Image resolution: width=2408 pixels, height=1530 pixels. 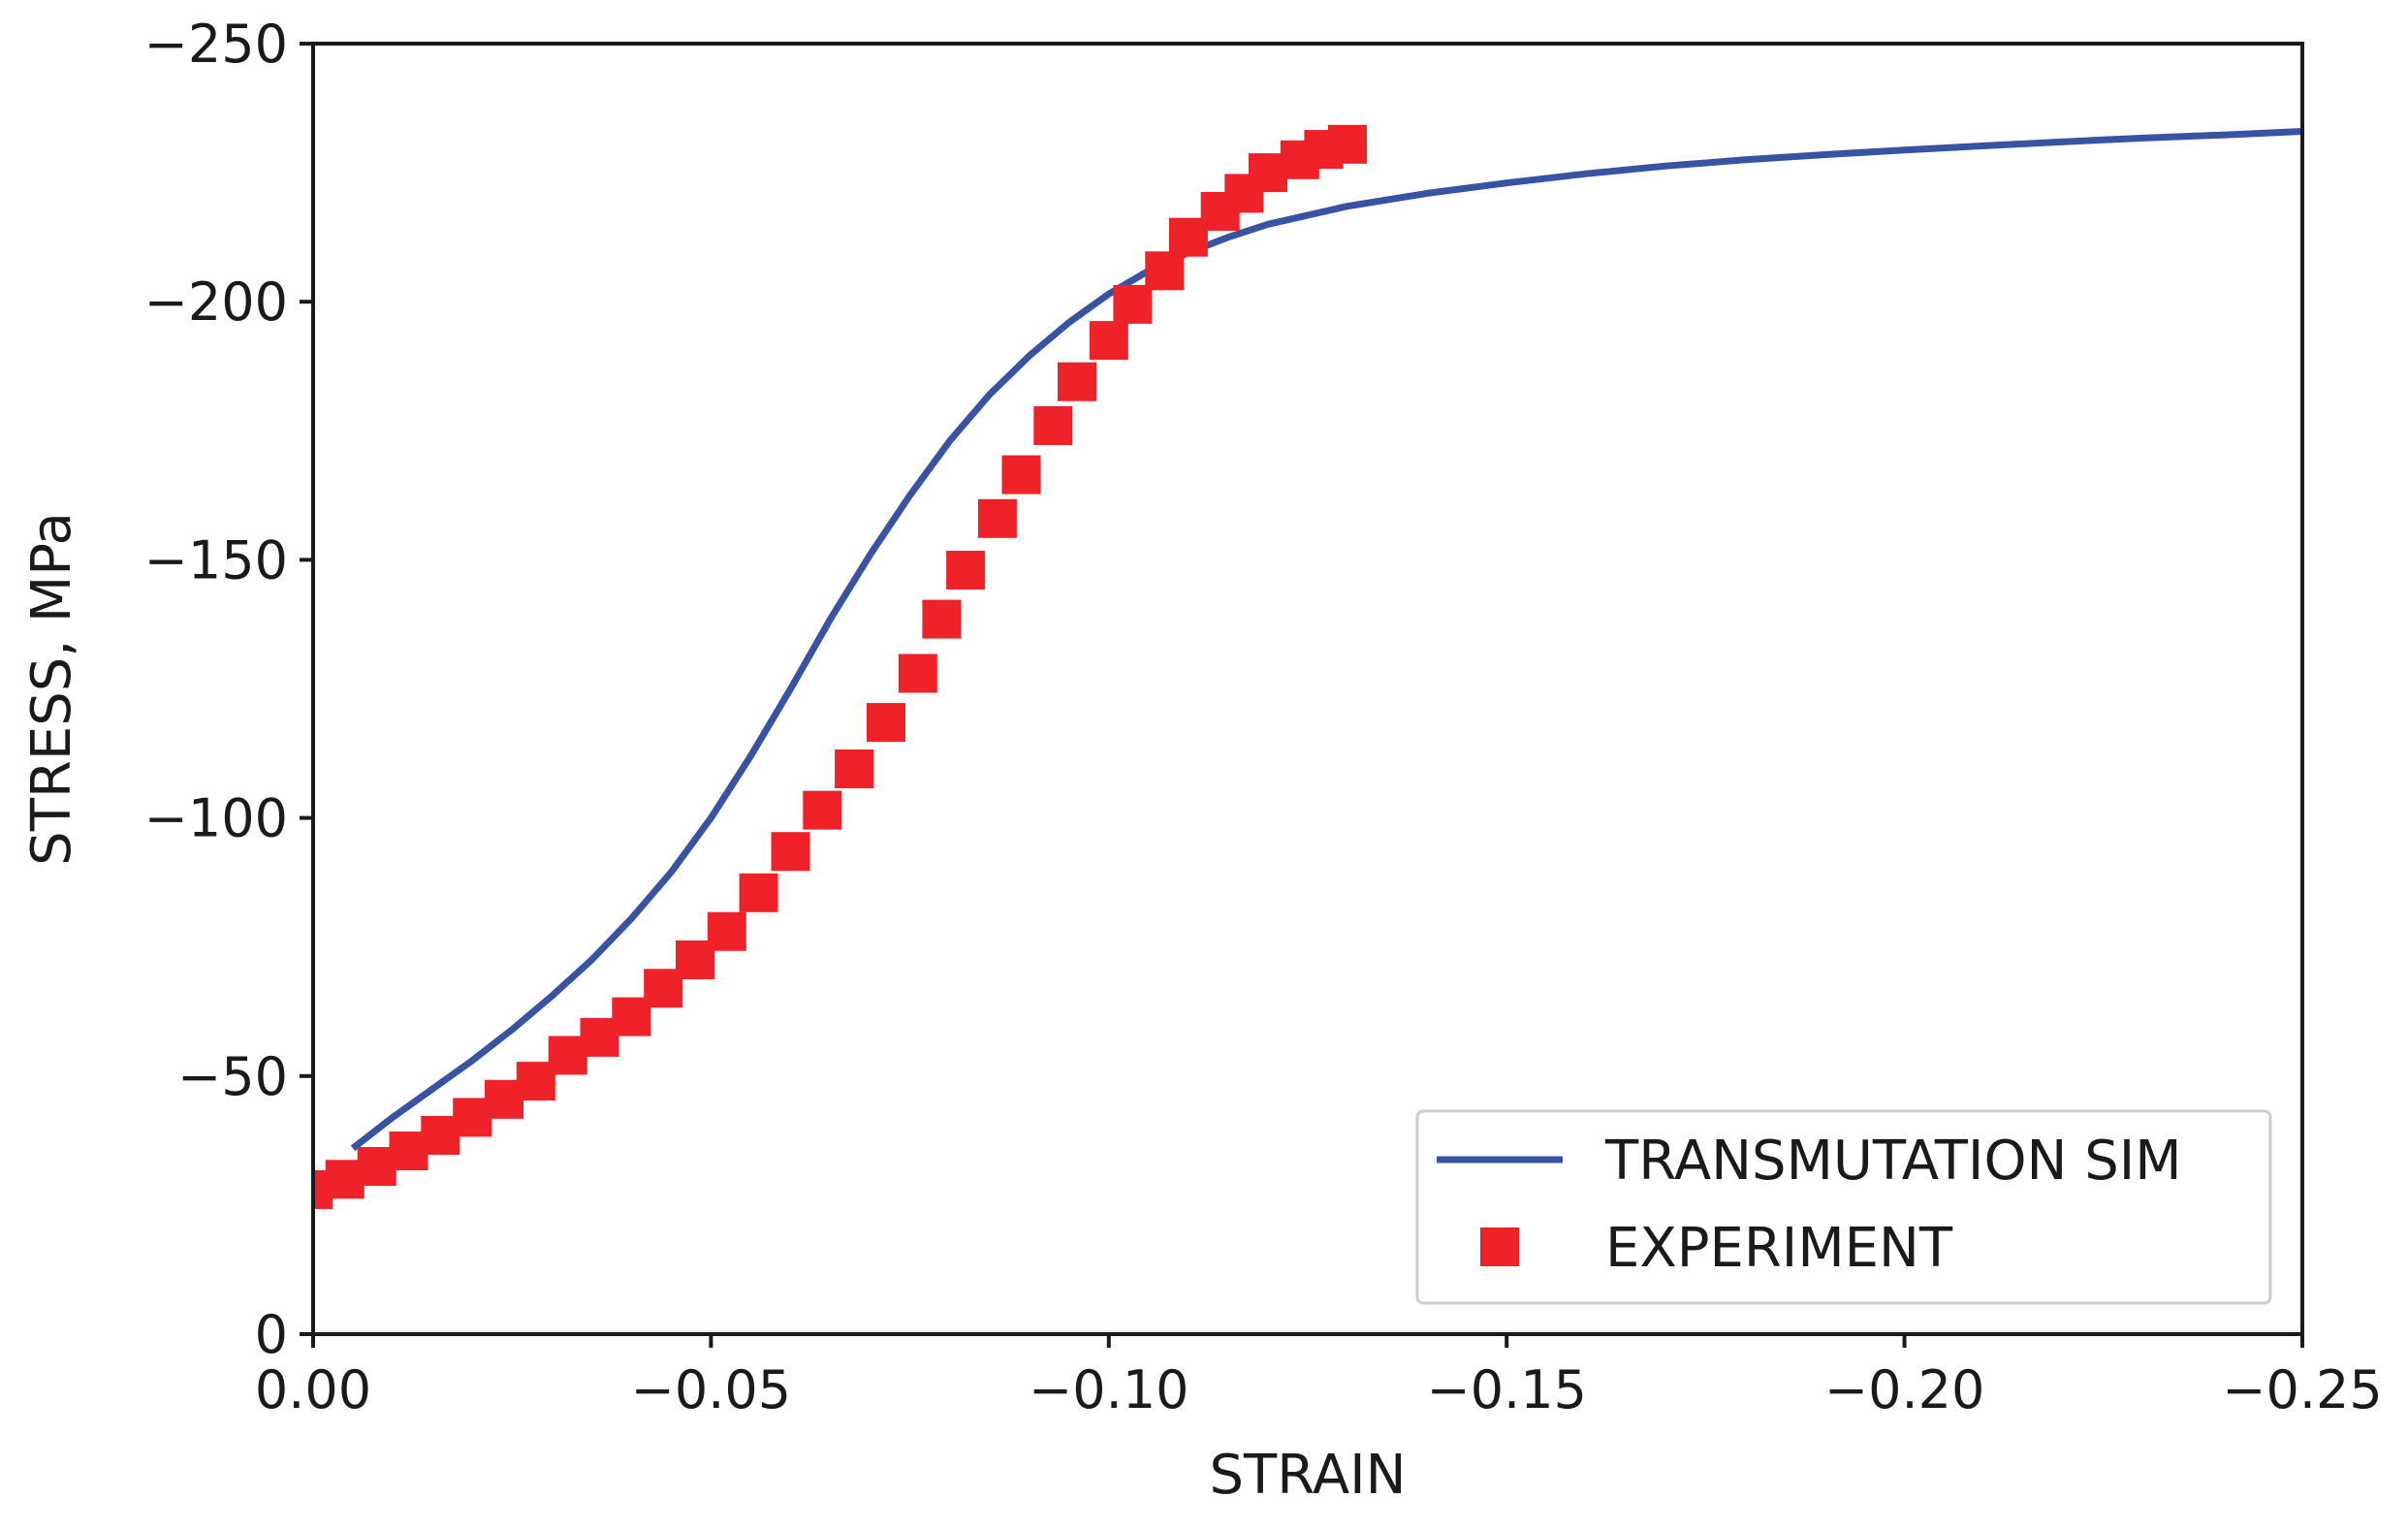 I want to click on legend-box, so click(x=1843, y=1207).